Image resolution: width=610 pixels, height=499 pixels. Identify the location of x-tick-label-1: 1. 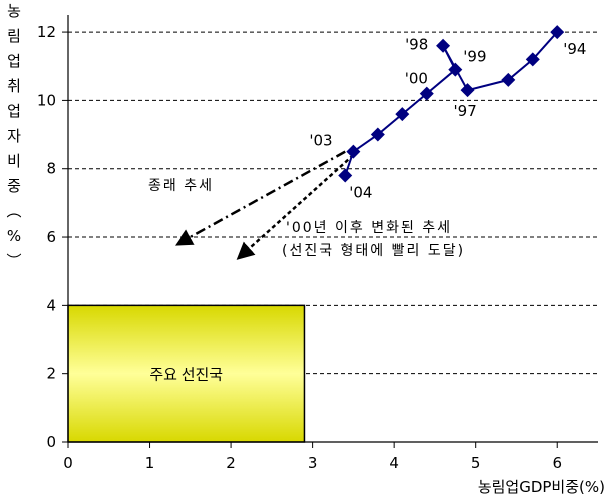
(150, 463).